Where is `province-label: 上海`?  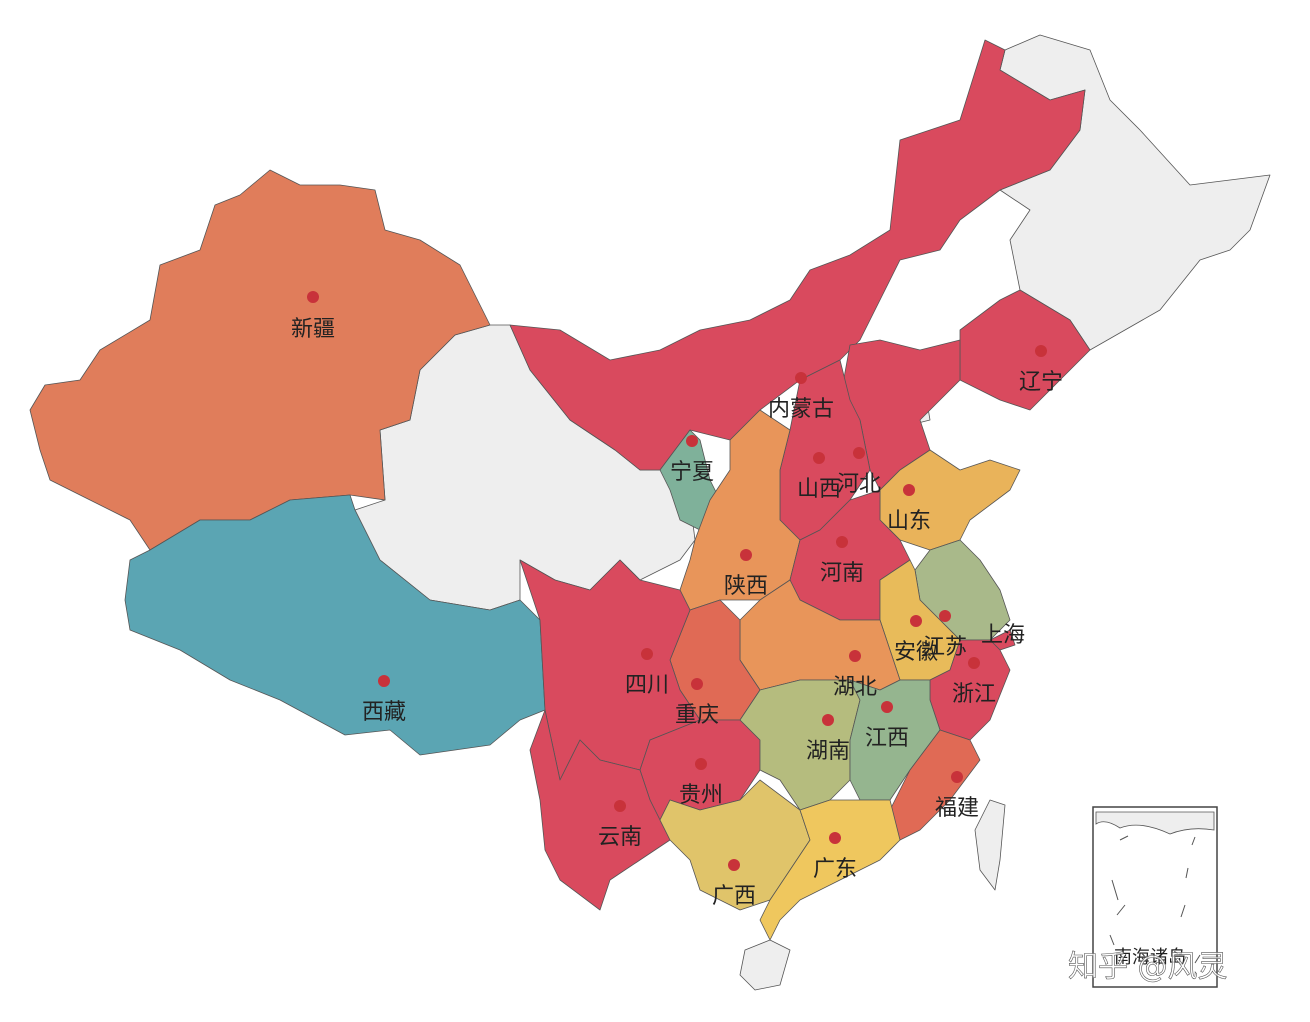
province-label: 上海 is located at coordinates (1003, 635).